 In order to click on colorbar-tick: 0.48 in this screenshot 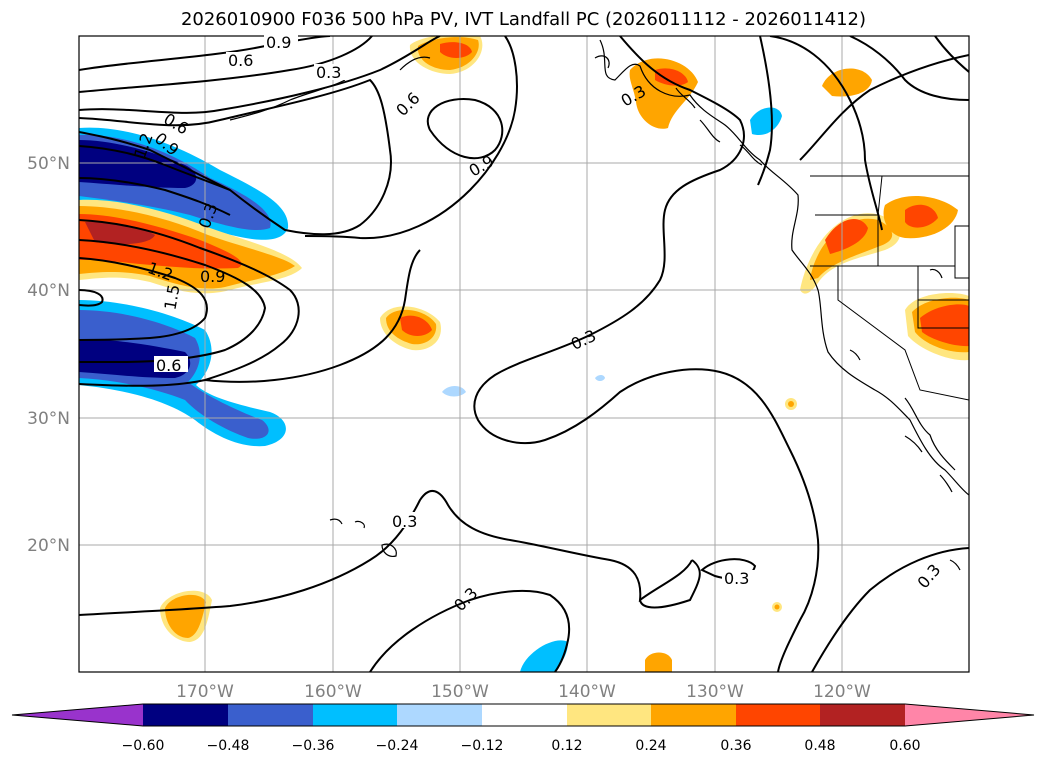, I will do `click(819, 746)`.